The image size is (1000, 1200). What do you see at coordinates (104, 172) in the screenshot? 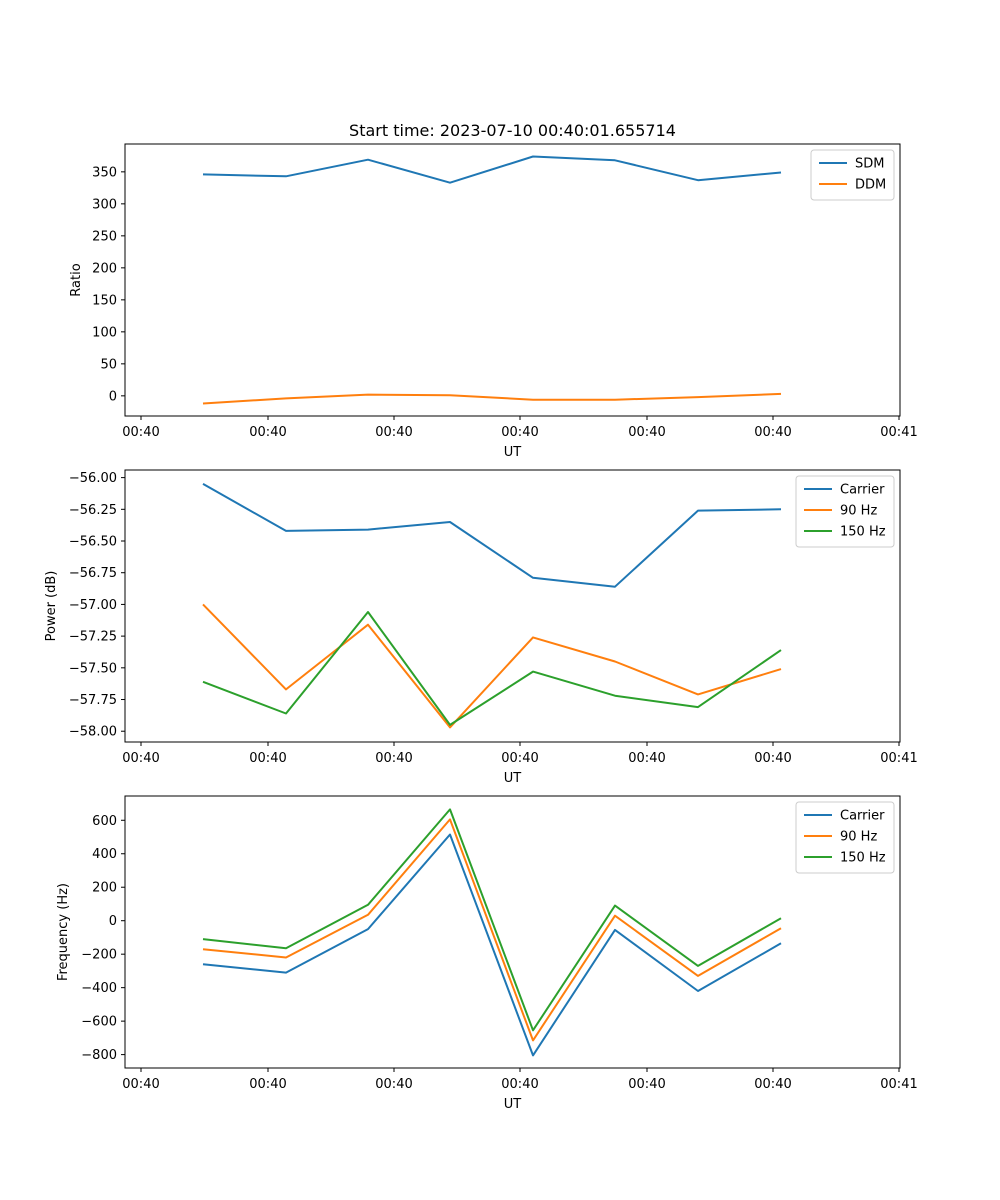
I see `y-tick-label: 350` at bounding box center [104, 172].